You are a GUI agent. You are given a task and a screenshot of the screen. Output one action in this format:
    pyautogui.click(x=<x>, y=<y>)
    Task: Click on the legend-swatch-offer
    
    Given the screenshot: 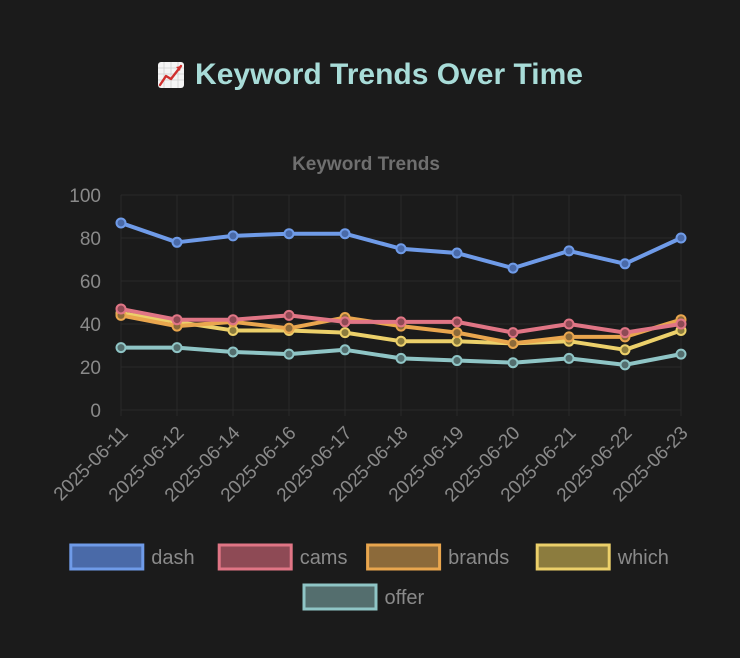 What is the action you would take?
    pyautogui.click(x=340, y=597)
    